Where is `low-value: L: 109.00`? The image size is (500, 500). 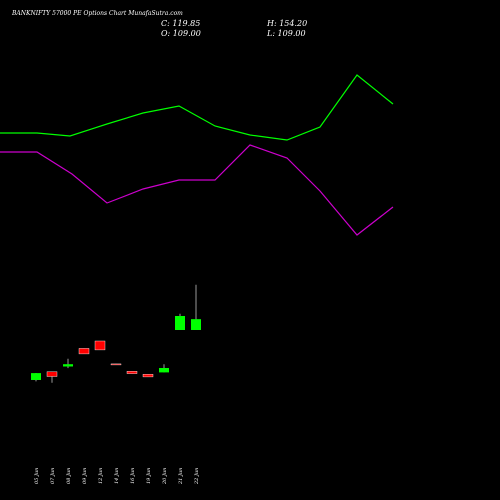 low-value: L: 109.00 is located at coordinates (286, 33).